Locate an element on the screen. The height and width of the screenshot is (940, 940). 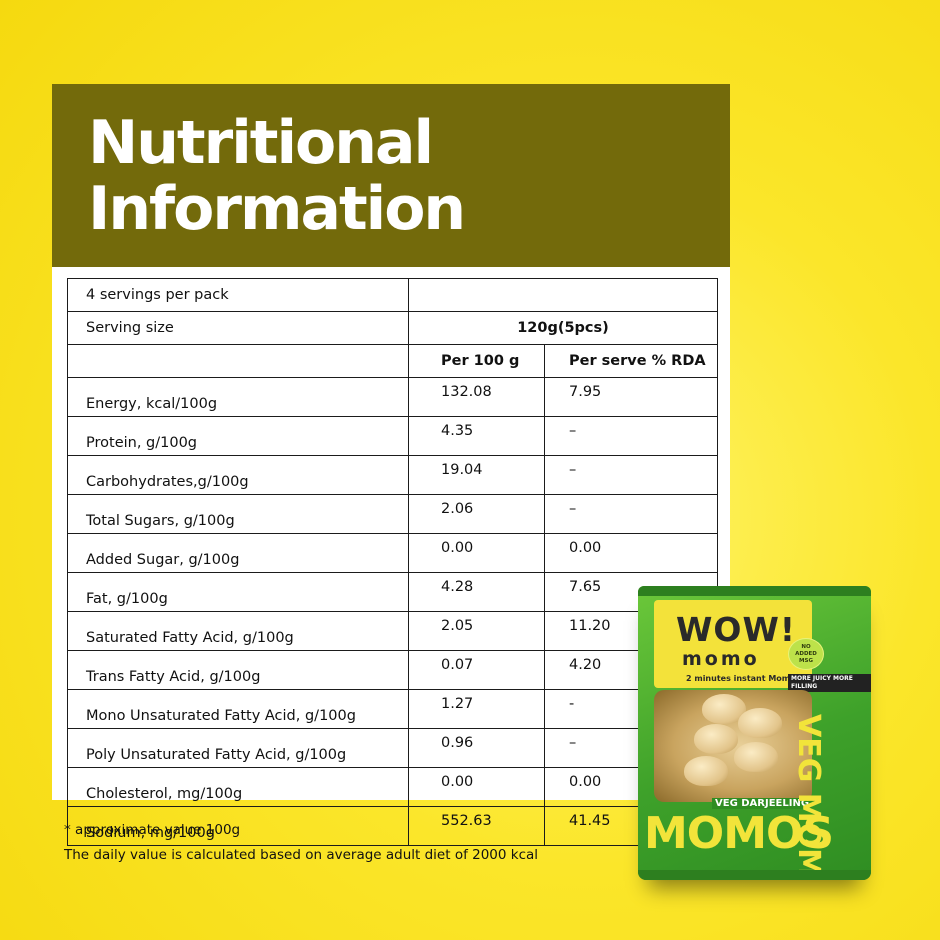
servings-value is located at coordinates (563, 295).